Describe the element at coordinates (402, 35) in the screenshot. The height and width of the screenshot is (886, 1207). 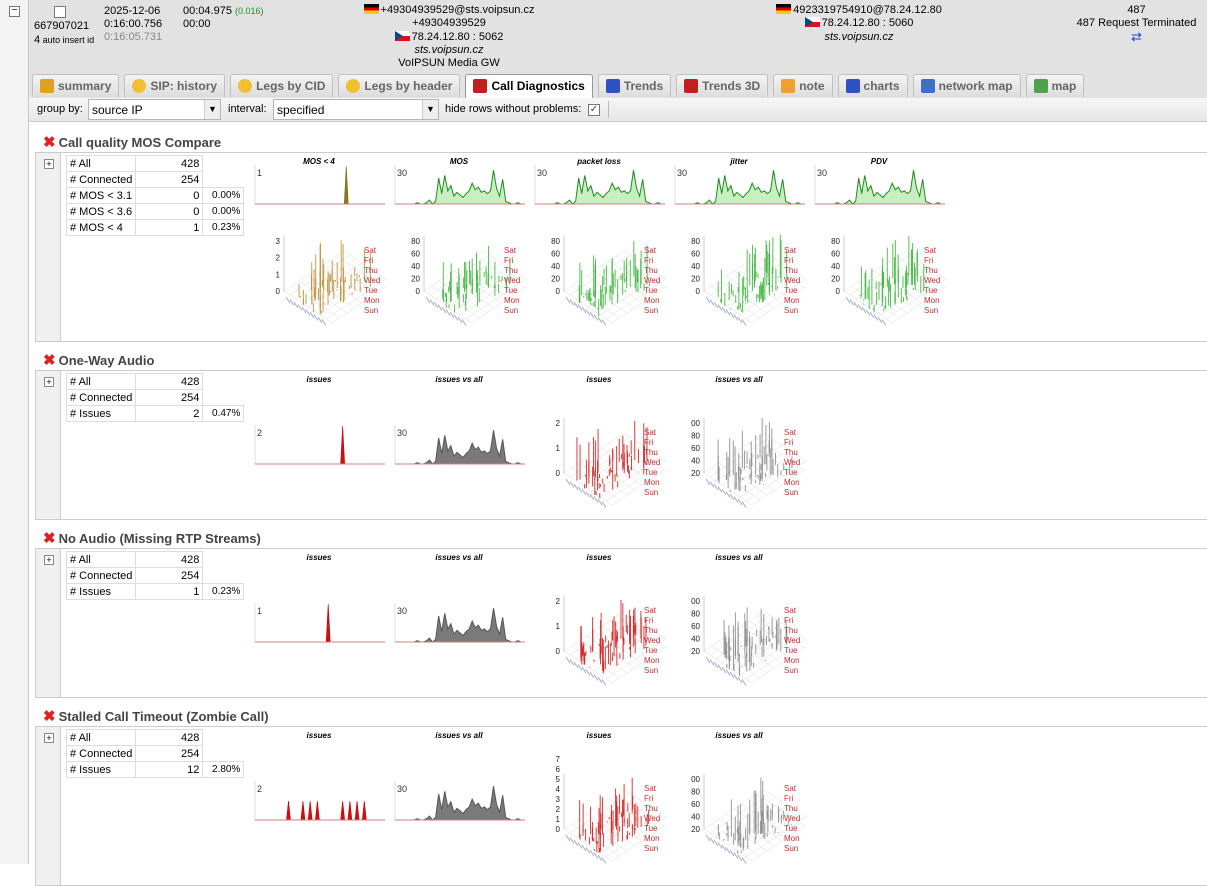
I see `czech-flag-icon` at that location.